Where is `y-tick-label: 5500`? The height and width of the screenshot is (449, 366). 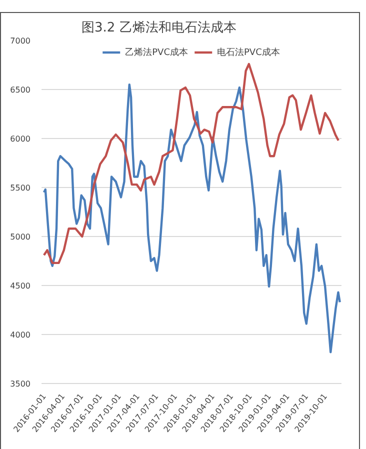
y-tick-label: 5500 is located at coordinates (20, 188).